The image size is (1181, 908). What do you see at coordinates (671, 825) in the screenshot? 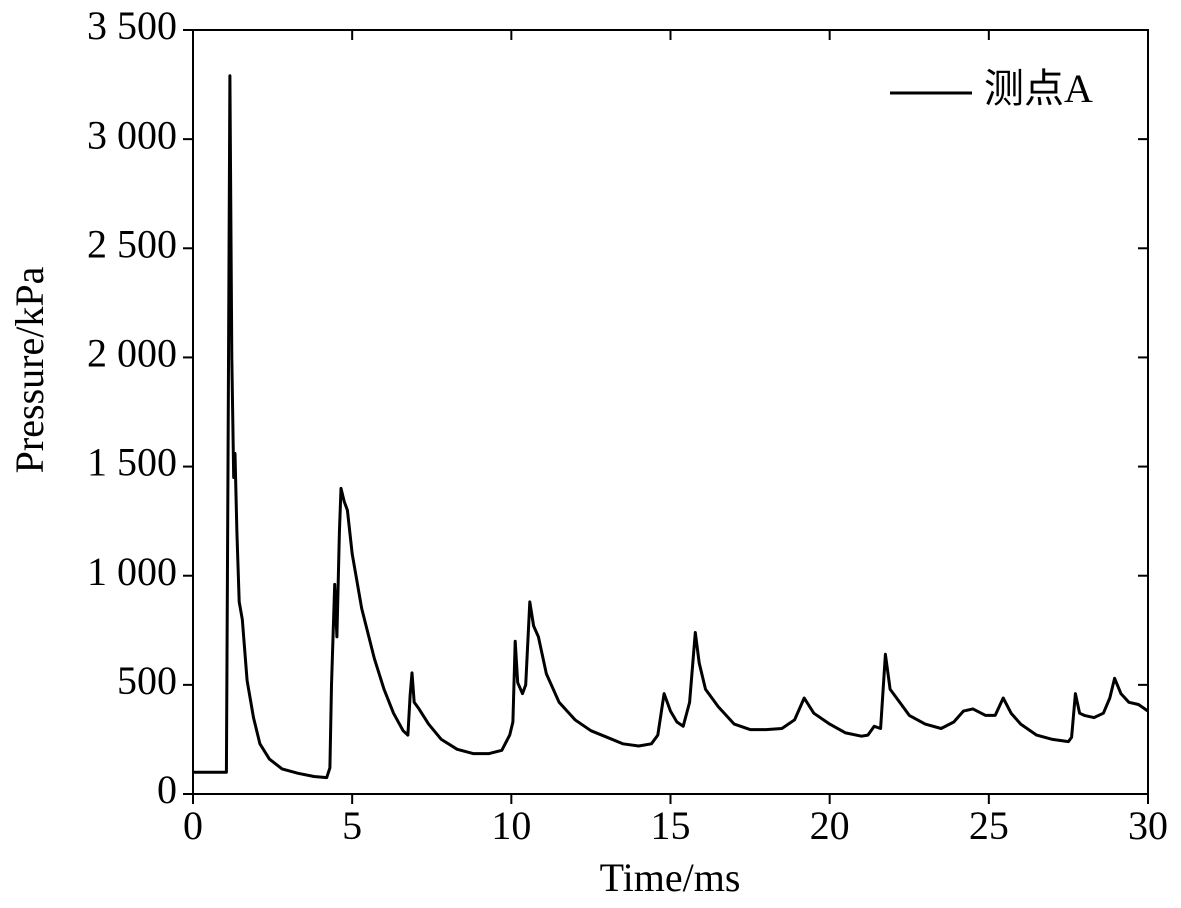
I see `x-tick-label: 15` at bounding box center [671, 825].